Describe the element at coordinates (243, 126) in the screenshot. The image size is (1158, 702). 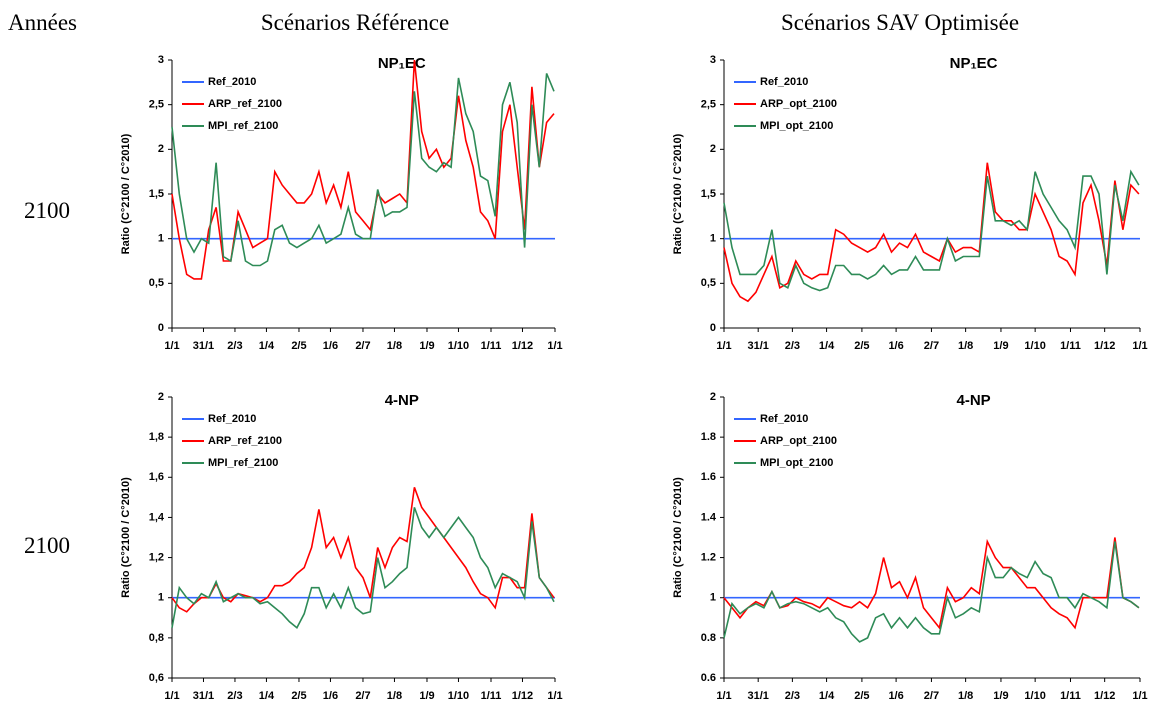
I see `legend-label: MPI_ref_2100` at that location.